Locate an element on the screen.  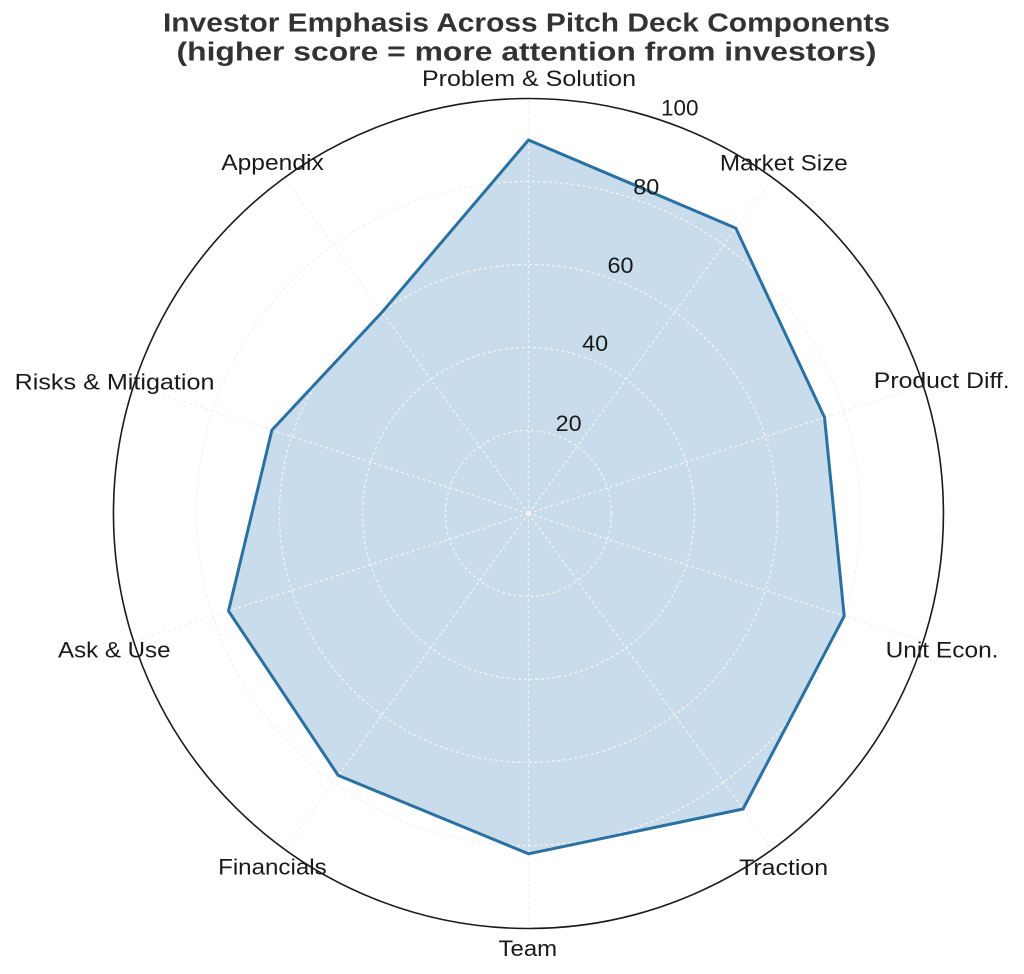
svg-text: Appendix is located at coordinates (272, 162).